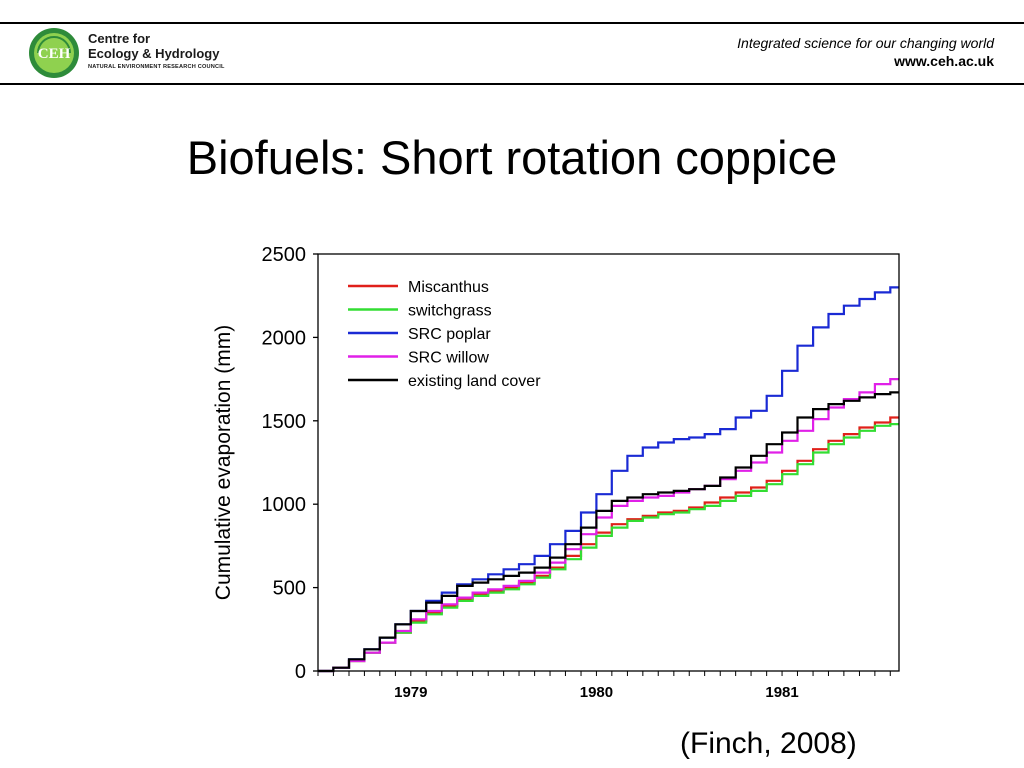  I want to click on x-tick-label: 1980, so click(596, 692).